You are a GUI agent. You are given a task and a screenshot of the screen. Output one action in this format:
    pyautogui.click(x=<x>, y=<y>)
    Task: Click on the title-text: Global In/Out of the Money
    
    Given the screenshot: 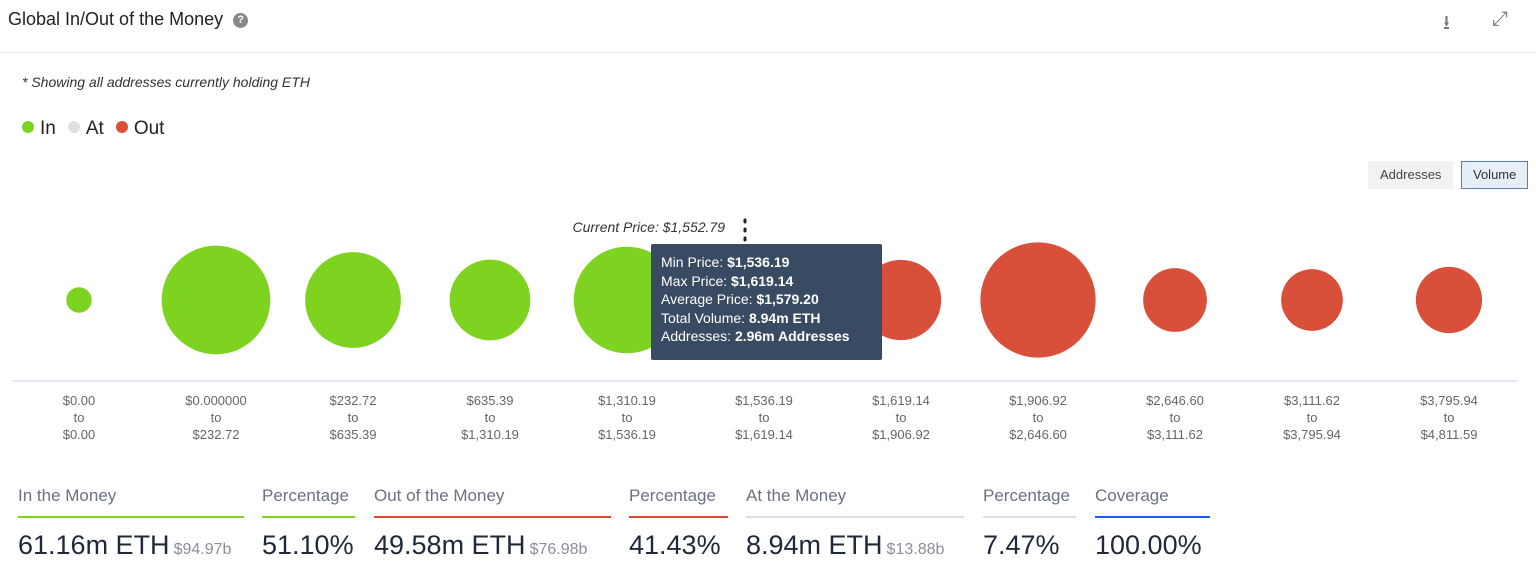 What is the action you would take?
    pyautogui.click(x=116, y=19)
    